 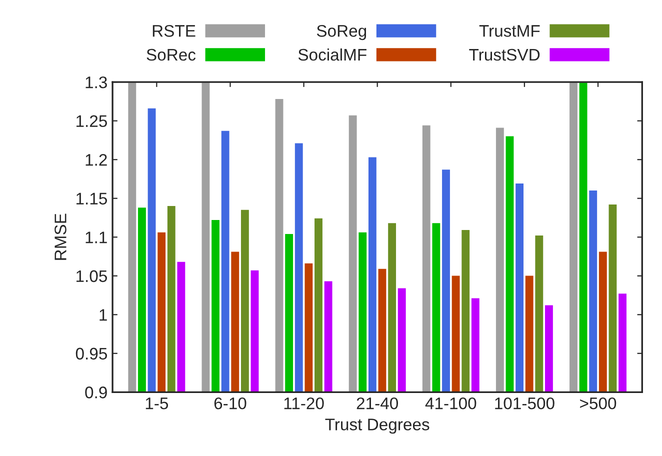 I want to click on y-tick-label: 1.15, so click(x=91, y=198).